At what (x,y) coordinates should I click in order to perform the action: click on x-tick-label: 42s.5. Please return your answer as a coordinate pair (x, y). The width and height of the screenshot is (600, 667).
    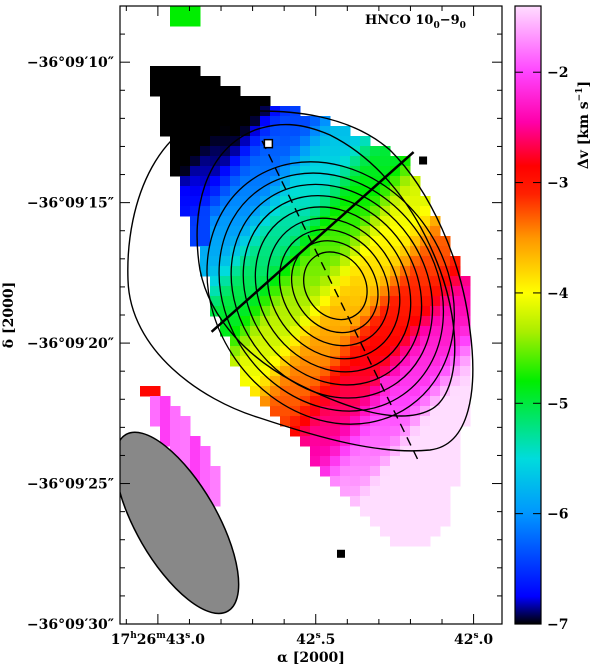
    Looking at the image, I should click on (315, 639).